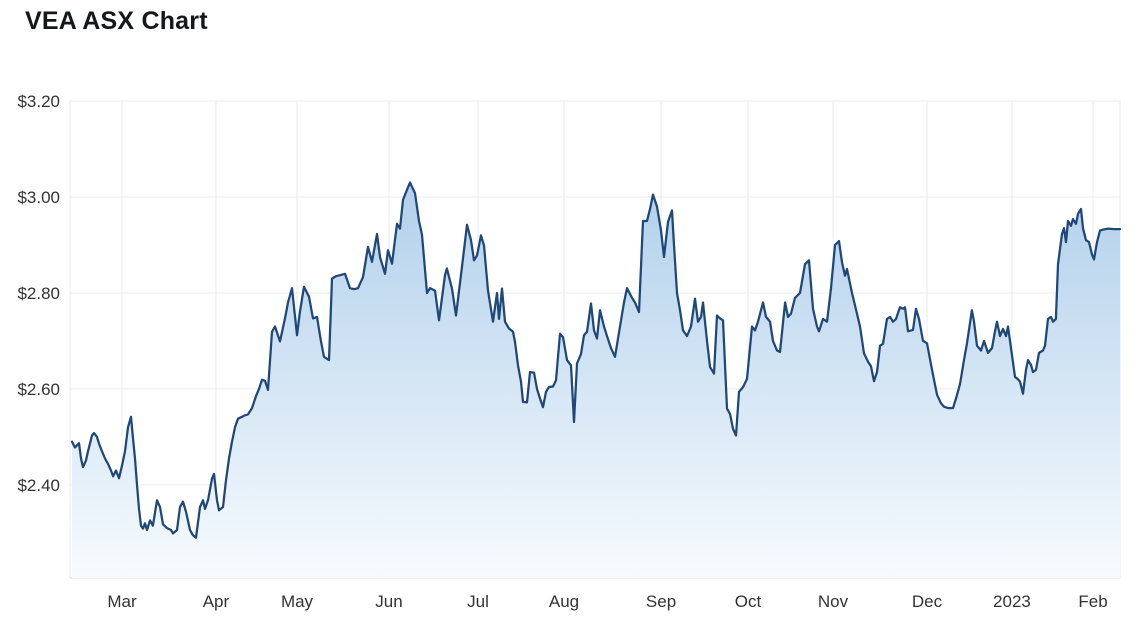 The image size is (1135, 628). I want to click on x-axis-label: May, so click(297, 601).